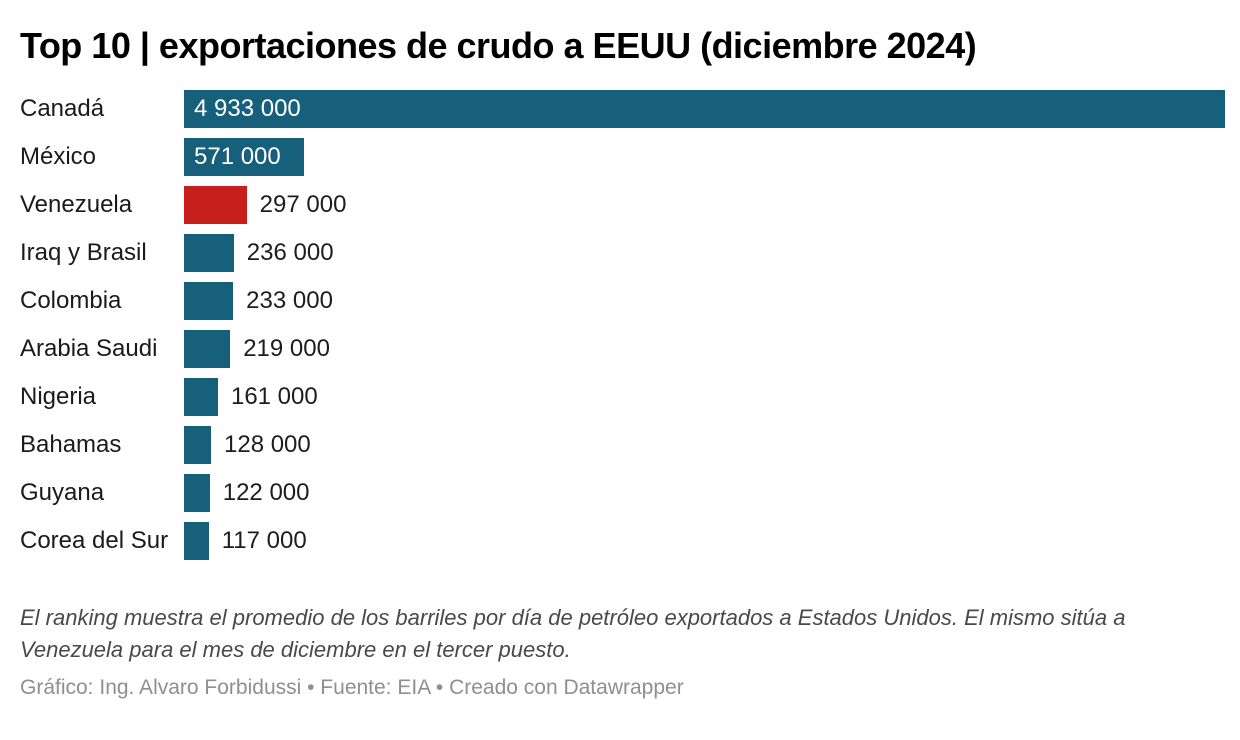 The image size is (1240, 740). I want to click on chart-row: Guyana 122 000, so click(622, 492).